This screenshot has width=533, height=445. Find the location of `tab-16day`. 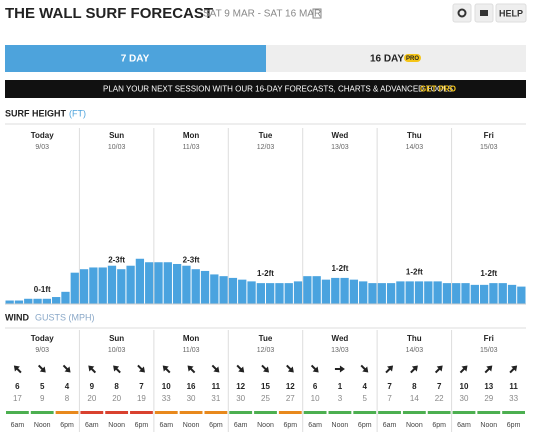

tab-16day is located at coordinates (396, 58).